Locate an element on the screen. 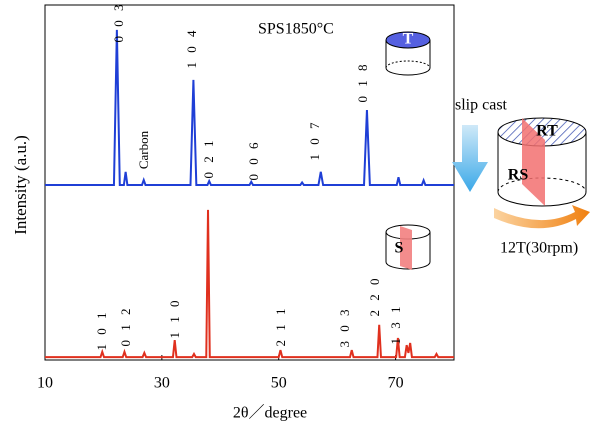  rotation-label: 12T(30rpm) is located at coordinates (539, 248).